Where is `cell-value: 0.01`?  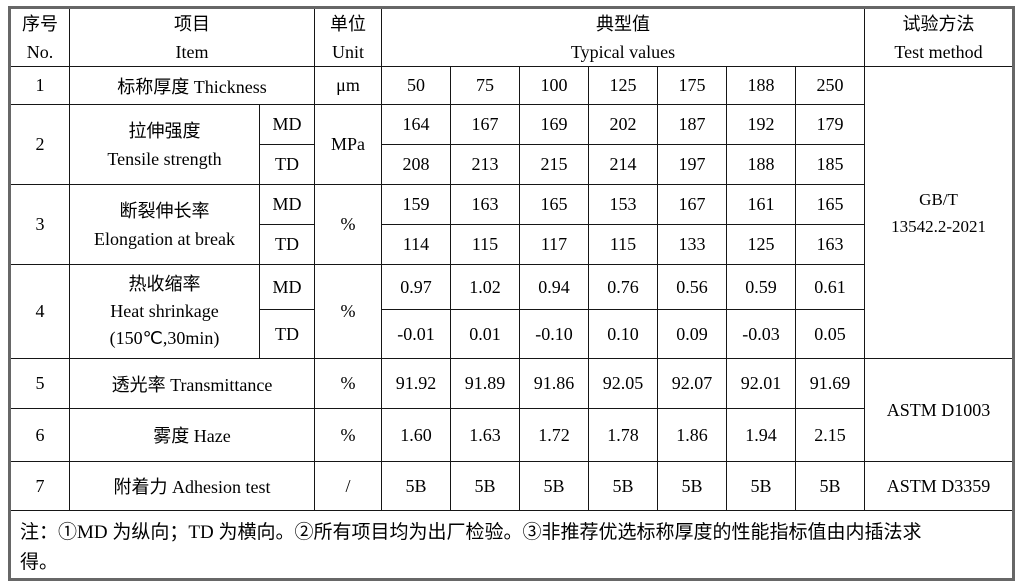
cell-value: 0.01 is located at coordinates (485, 334).